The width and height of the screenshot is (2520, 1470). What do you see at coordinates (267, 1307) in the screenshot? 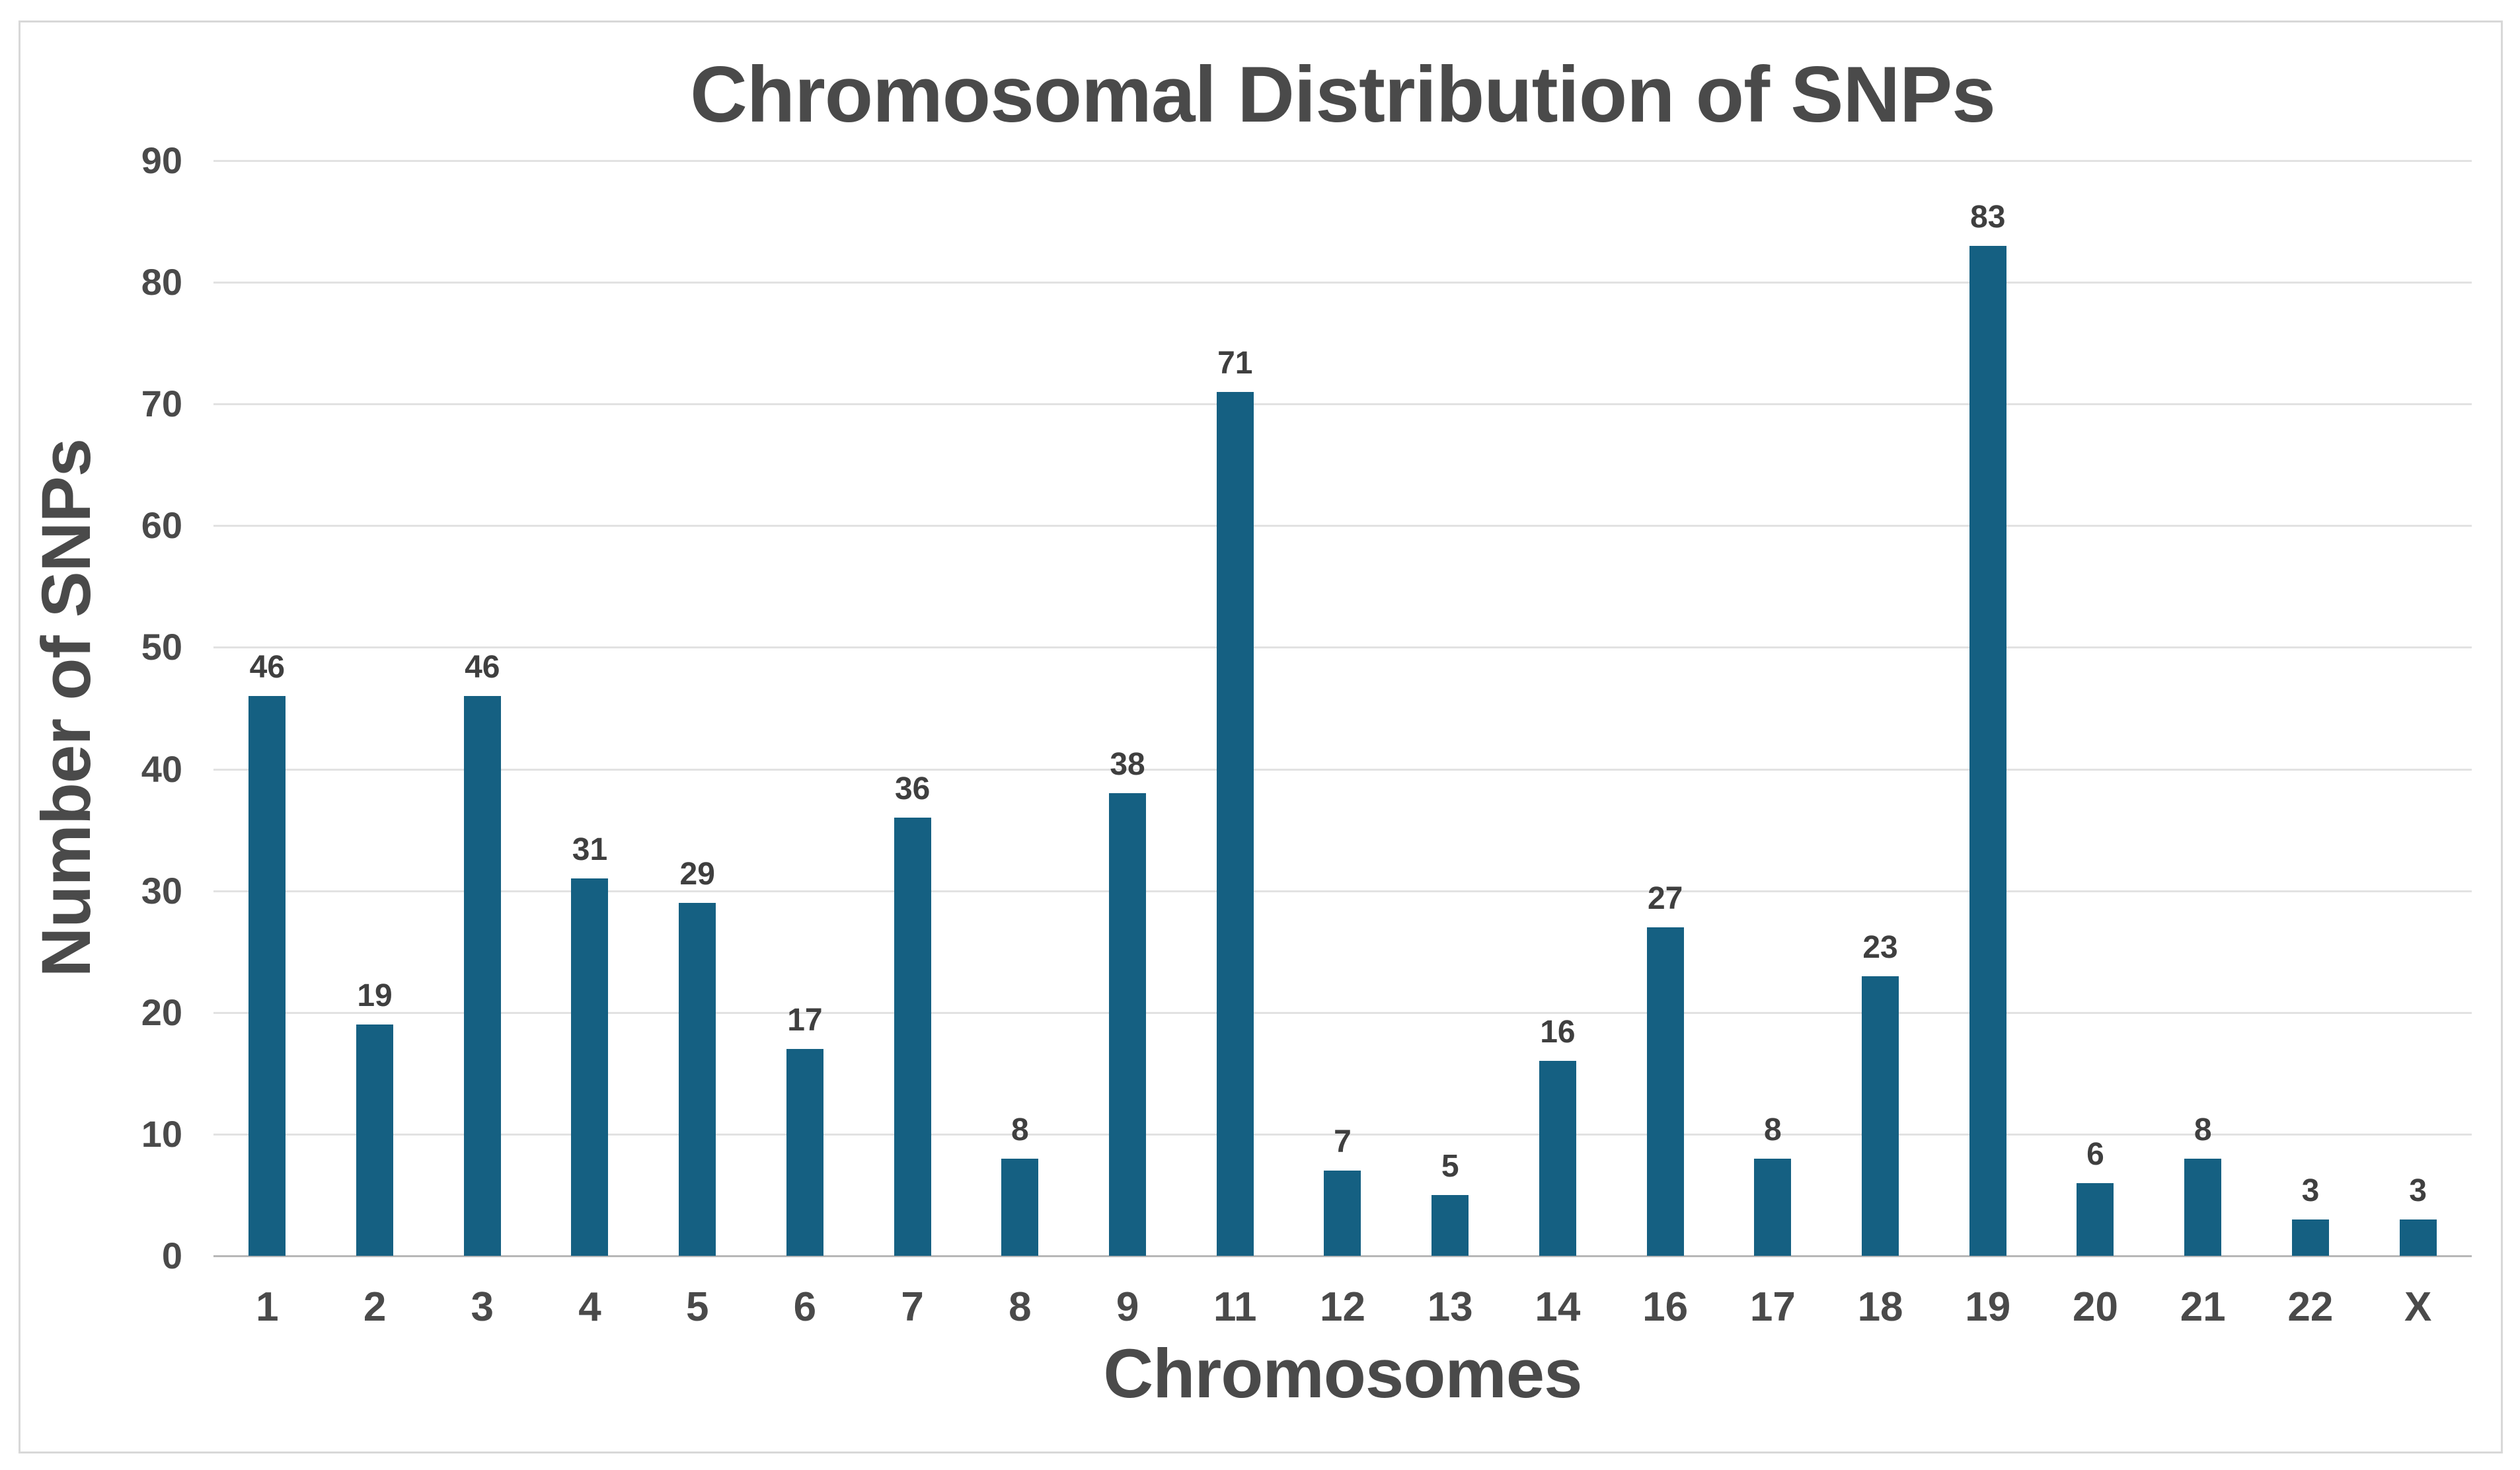
I see `x-tick-label-chr-1: 1` at bounding box center [267, 1307].